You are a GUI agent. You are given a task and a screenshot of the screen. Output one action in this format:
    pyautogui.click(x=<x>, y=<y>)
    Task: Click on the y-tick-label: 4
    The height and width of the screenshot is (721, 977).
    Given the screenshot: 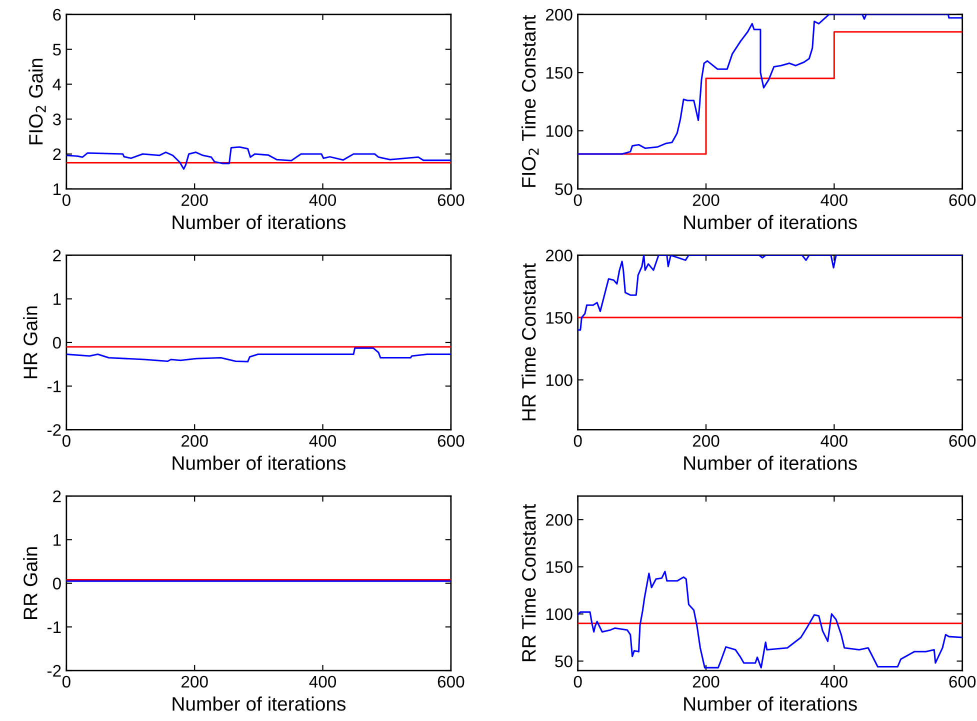 What is the action you would take?
    pyautogui.click(x=57, y=84)
    